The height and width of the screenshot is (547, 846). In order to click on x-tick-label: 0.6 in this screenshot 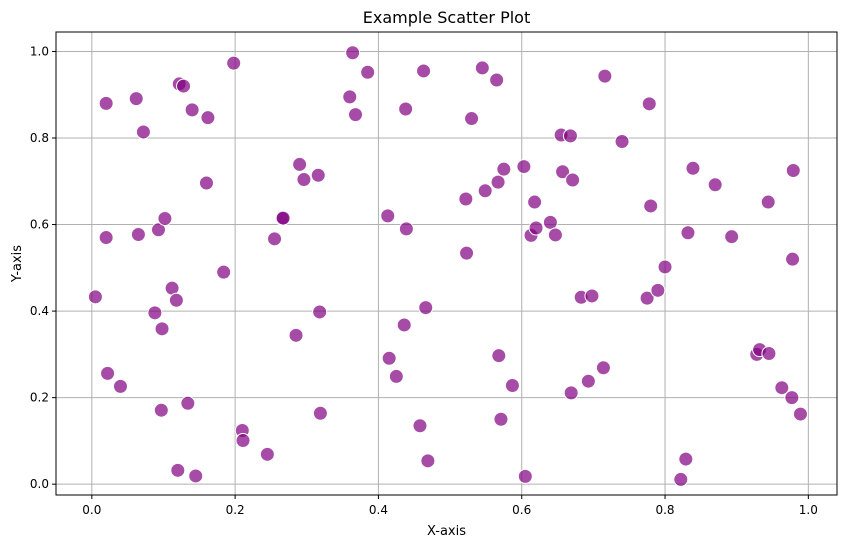, I will do `click(521, 510)`.